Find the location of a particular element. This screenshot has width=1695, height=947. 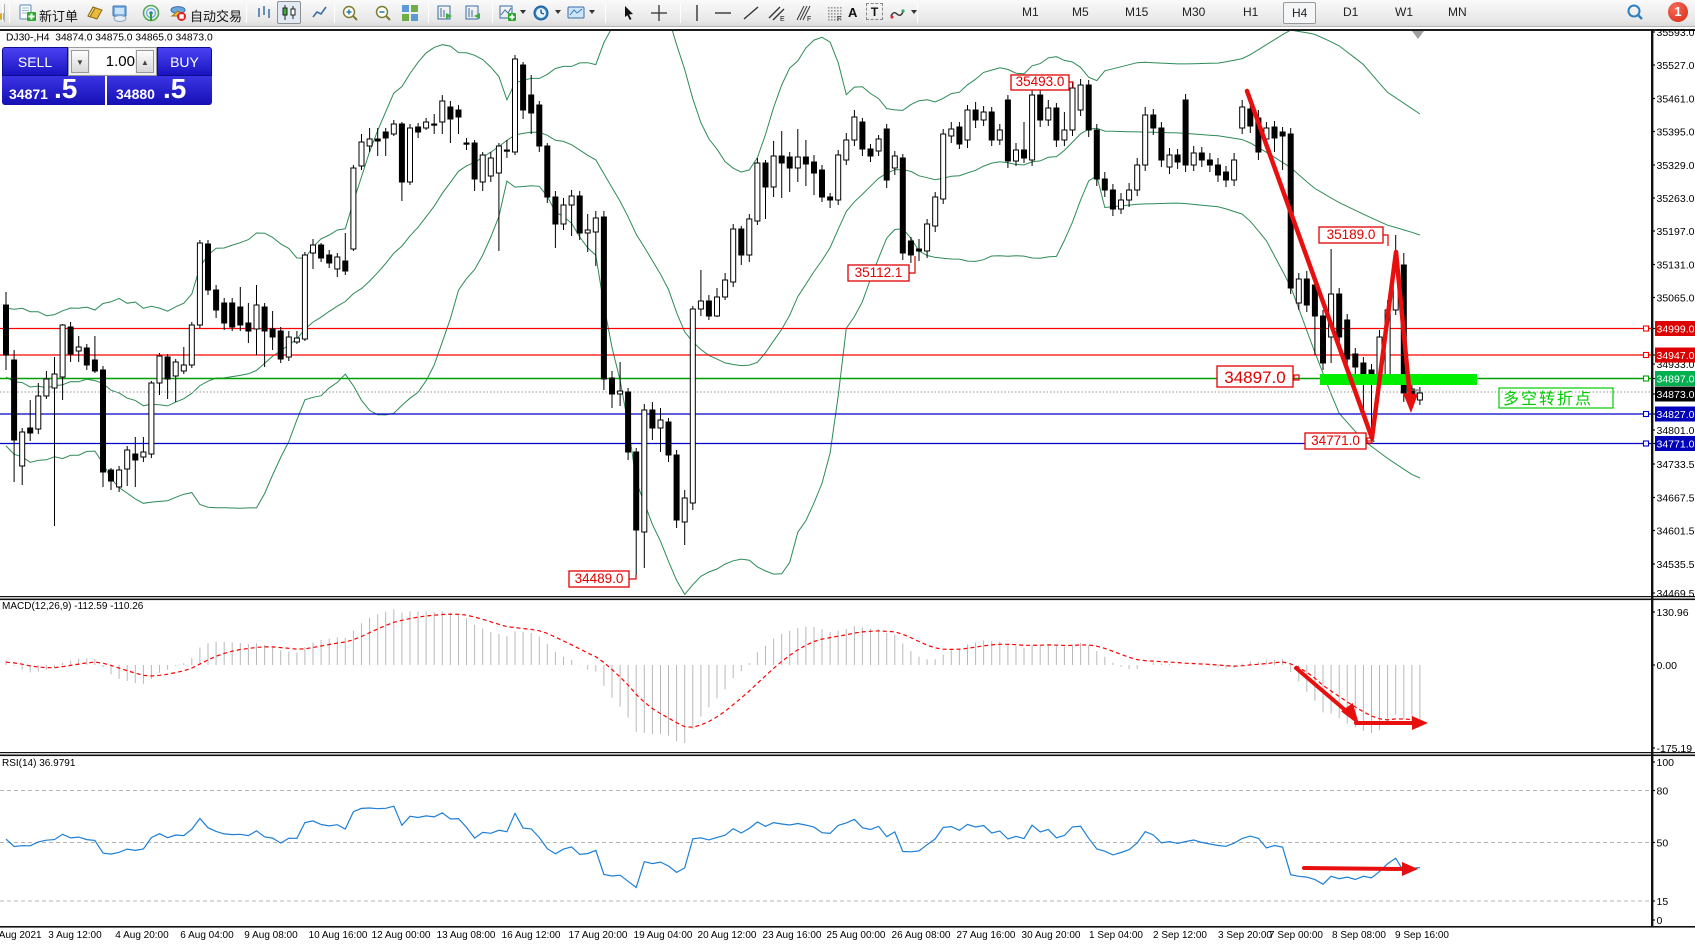

svg-text: 13 Aug 08:00 is located at coordinates (466, 935).